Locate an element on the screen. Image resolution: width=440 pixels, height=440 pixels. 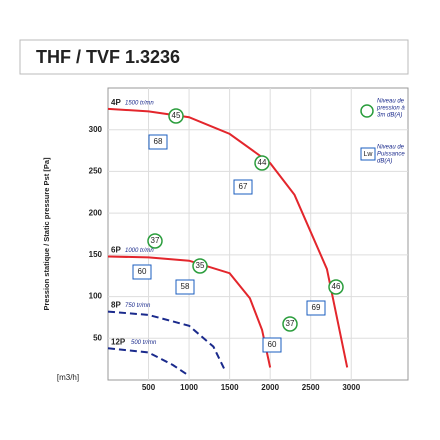
series-name: 8P is located at coordinates (116, 305).